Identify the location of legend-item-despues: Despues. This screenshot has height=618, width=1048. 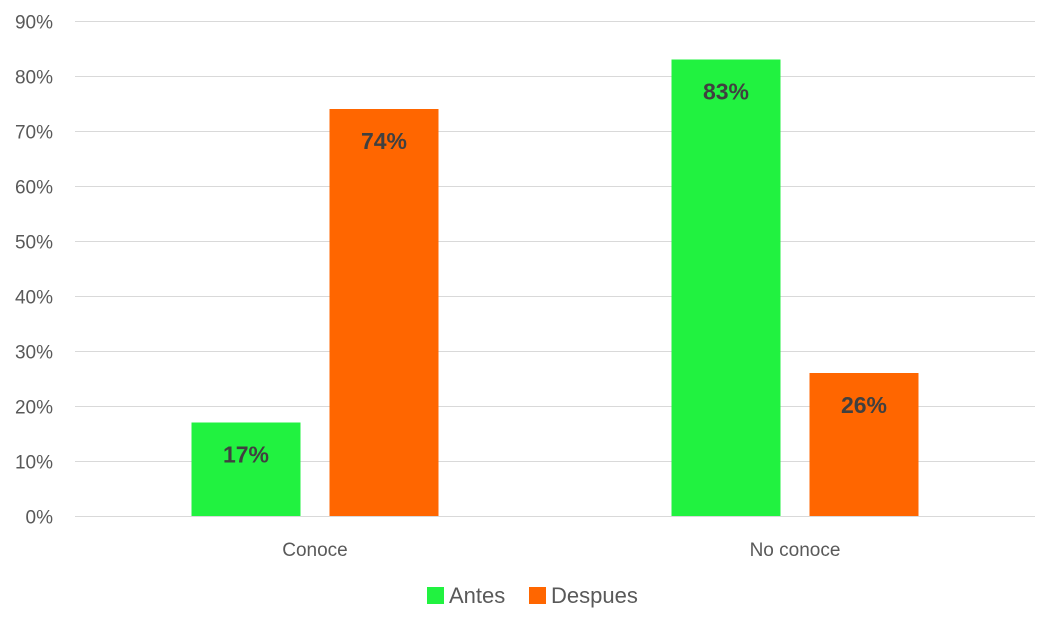
(583, 595).